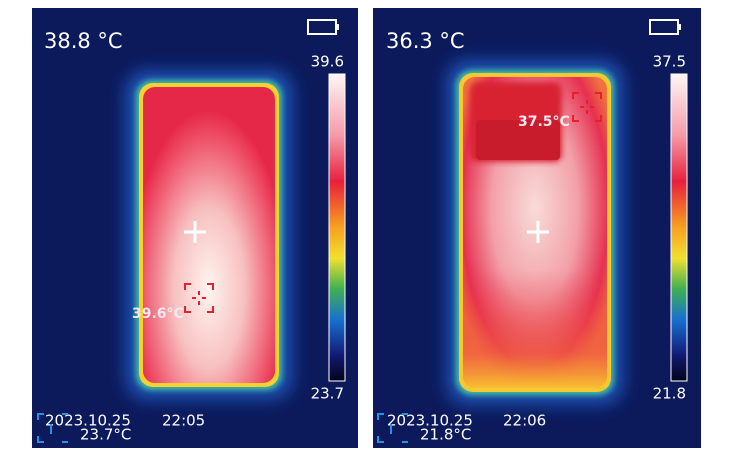 This screenshot has width=730, height=462. Describe the element at coordinates (327, 62) in the screenshot. I see `scale-max: 39.6` at that location.